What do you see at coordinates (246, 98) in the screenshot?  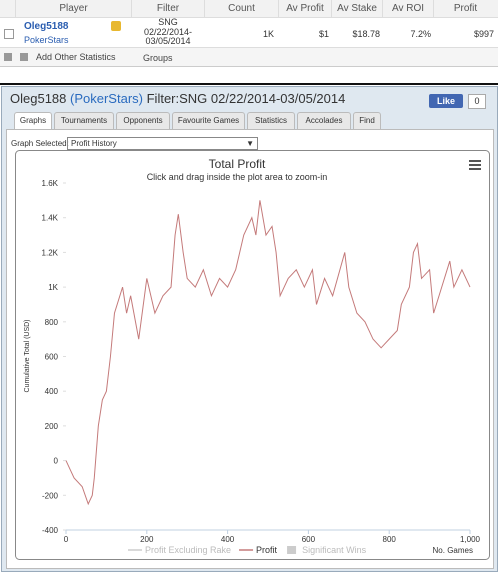 I see `title-filter: Filter:SNG 02/22/2014-03/05/2014` at bounding box center [246, 98].